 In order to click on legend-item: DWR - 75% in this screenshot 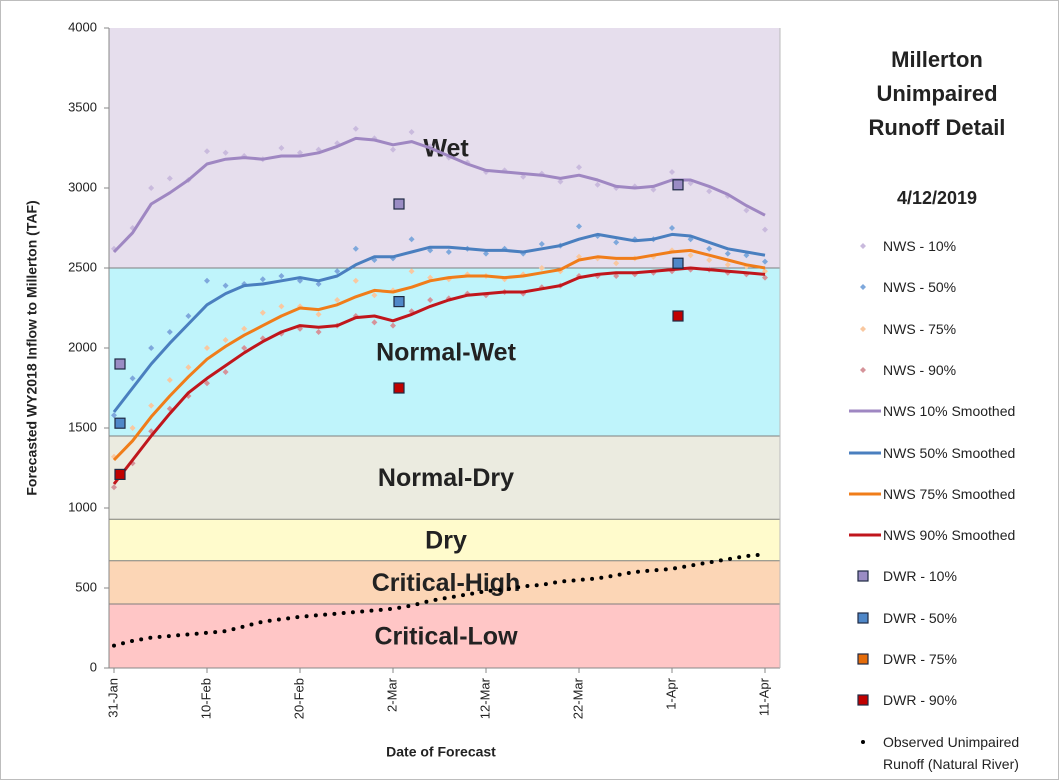, I will do `click(953, 660)`.